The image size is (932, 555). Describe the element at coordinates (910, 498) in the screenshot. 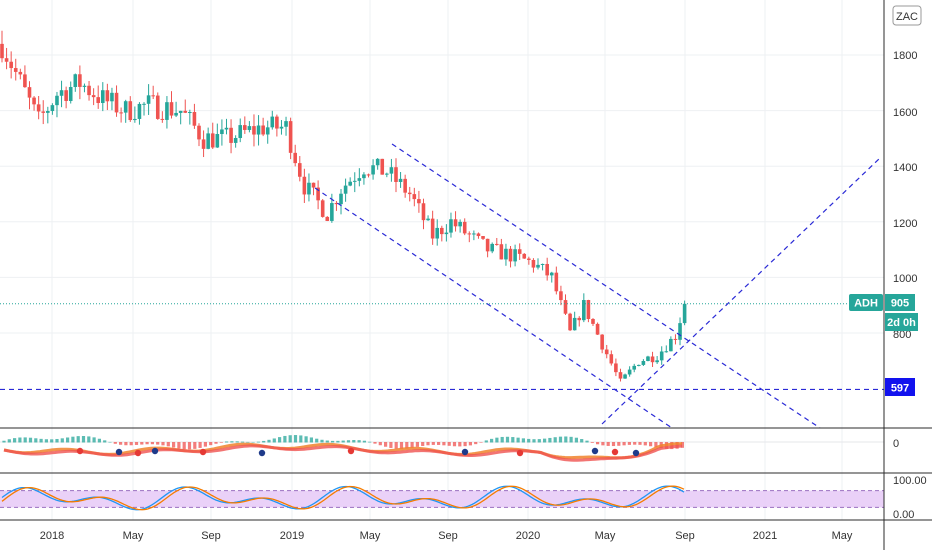

I see `stochastic-axis: 100.00 0.00` at that location.